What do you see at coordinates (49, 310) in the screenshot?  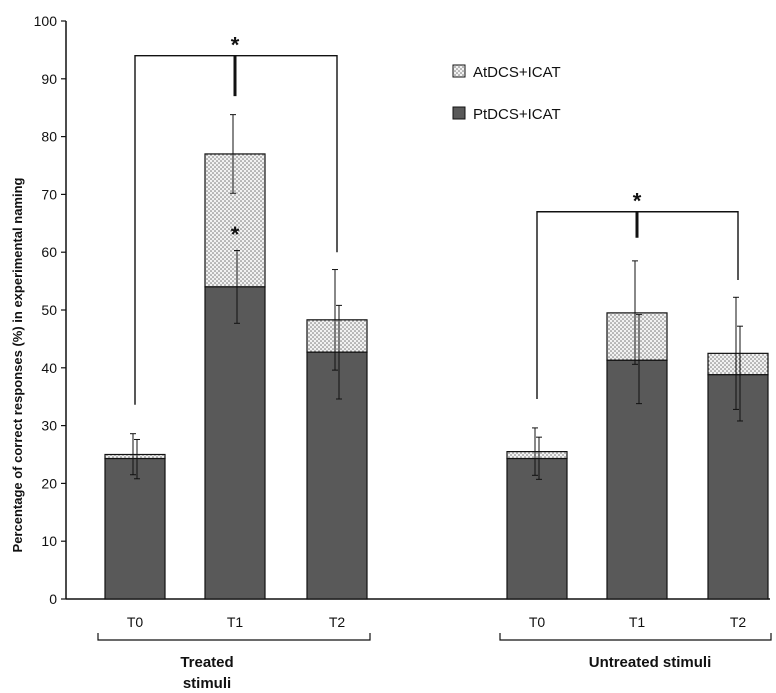 I see `y-tick-label: 50` at bounding box center [49, 310].